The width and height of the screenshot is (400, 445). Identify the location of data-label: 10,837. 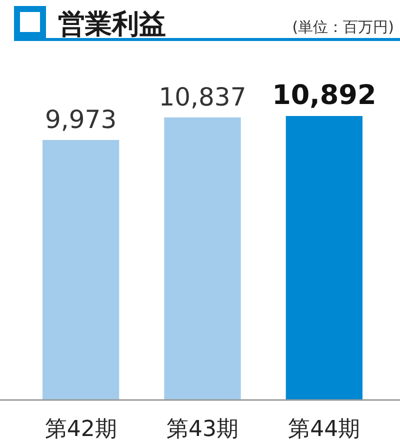
(202, 97).